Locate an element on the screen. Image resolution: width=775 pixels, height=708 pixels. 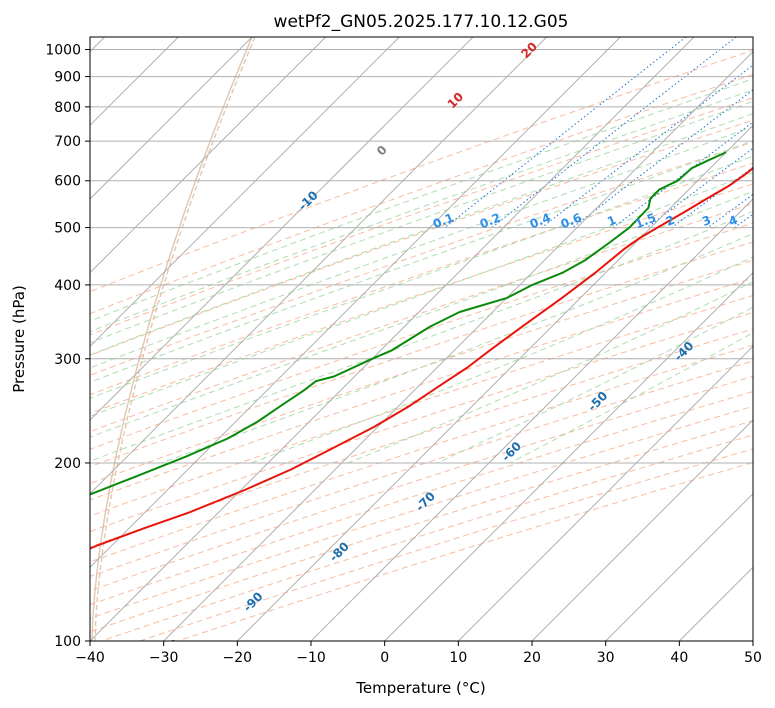
x-tick-label: 10 is located at coordinates (458, 658).